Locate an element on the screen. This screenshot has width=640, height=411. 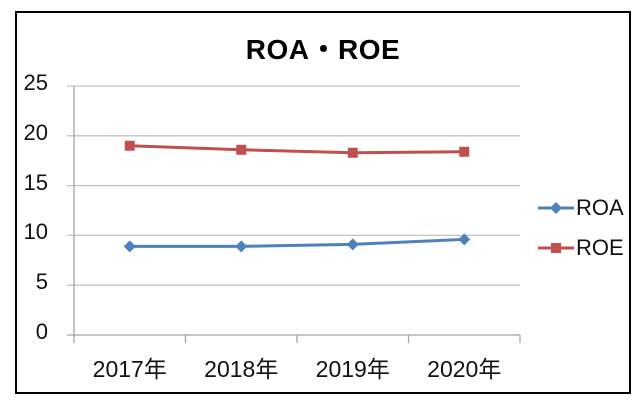
x-tick-label: 2019年 is located at coordinates (352, 369).